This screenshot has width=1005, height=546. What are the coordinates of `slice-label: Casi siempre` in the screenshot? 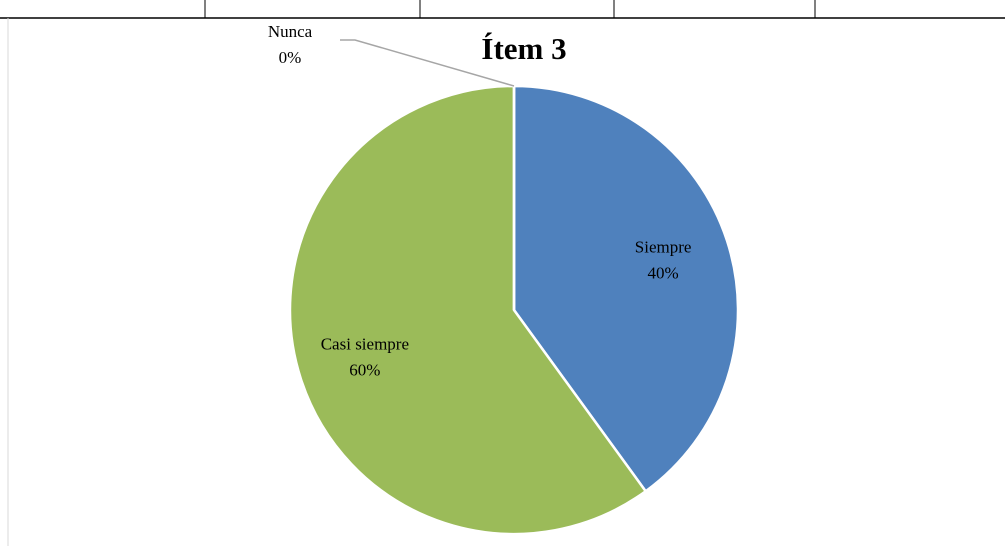 It's located at (365, 343).